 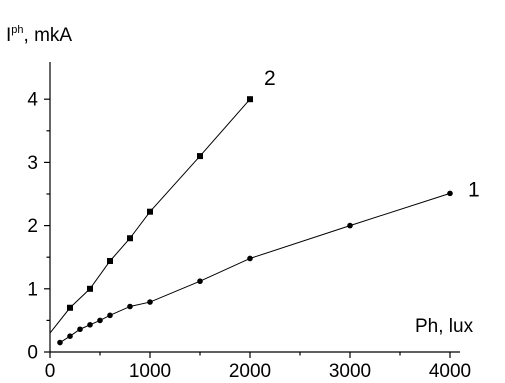 I want to click on y-tick-label: 2, so click(x=32, y=226).